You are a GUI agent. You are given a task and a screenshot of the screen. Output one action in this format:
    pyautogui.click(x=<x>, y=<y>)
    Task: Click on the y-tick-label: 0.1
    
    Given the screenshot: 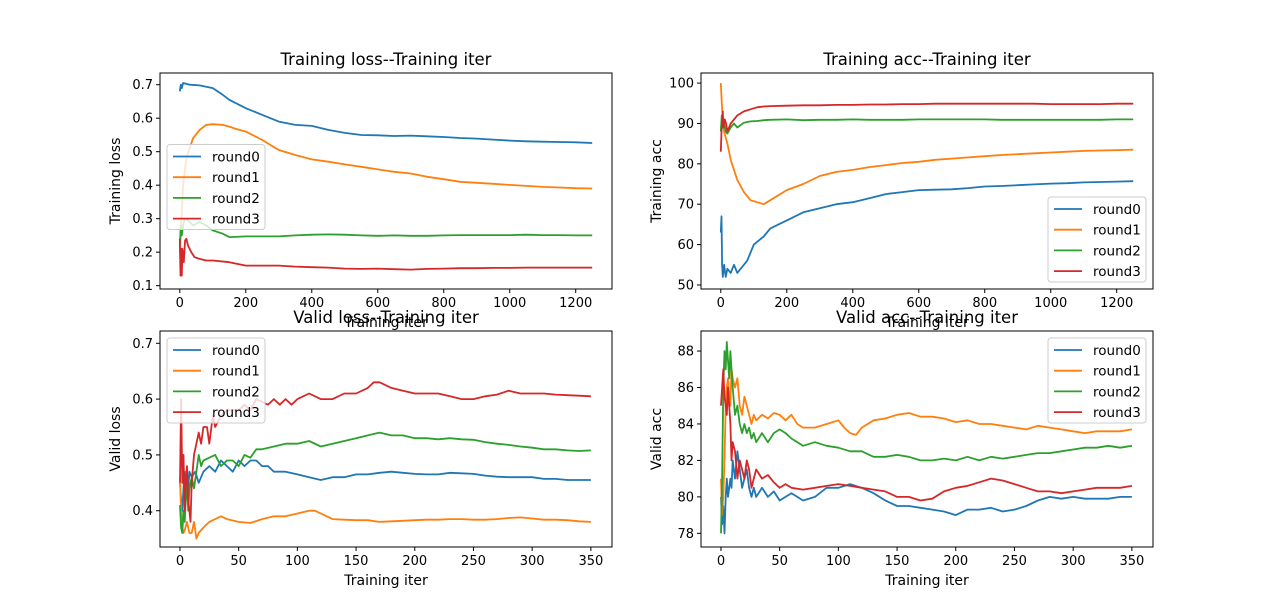 What is the action you would take?
    pyautogui.click(x=142, y=286)
    